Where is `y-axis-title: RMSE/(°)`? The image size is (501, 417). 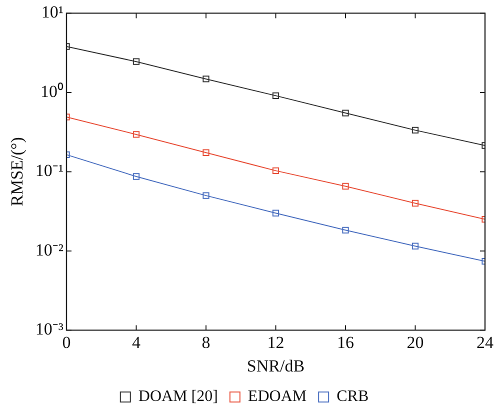 y-axis-title: RMSE/(°) is located at coordinates (17, 171).